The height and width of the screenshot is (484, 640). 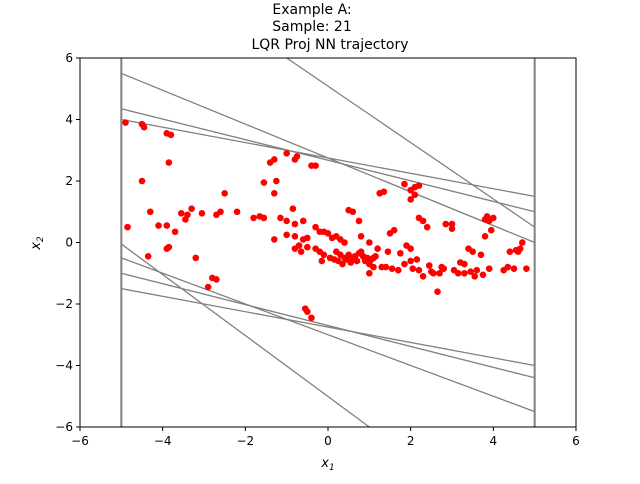 I want to click on y-tick-label: −6, so click(x=64, y=427).